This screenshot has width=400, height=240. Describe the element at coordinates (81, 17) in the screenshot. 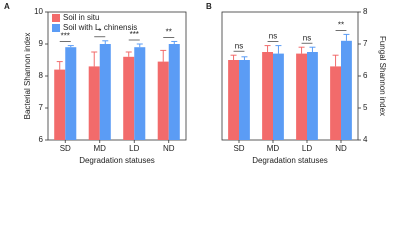

I see `legend-label: Soil in situ` at that location.